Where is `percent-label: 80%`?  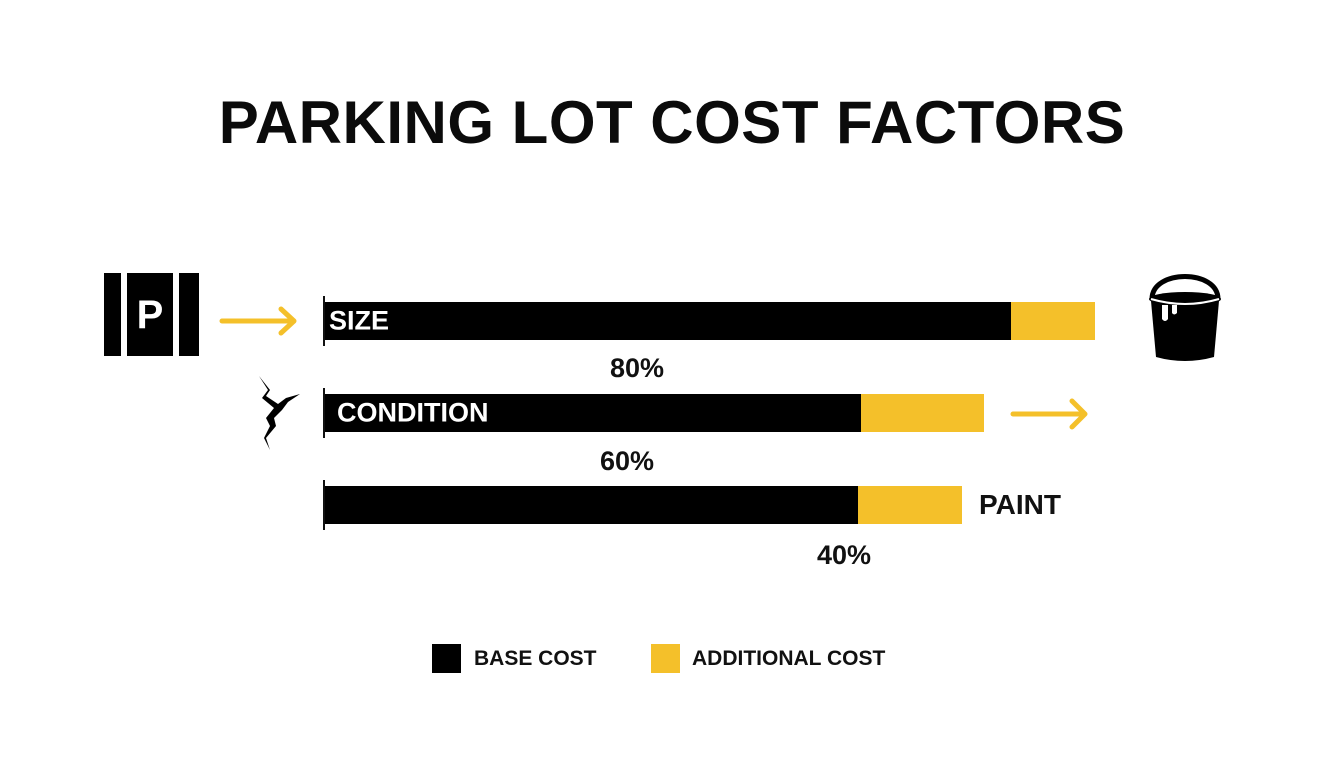 percent-label: 80% is located at coordinates (637, 368).